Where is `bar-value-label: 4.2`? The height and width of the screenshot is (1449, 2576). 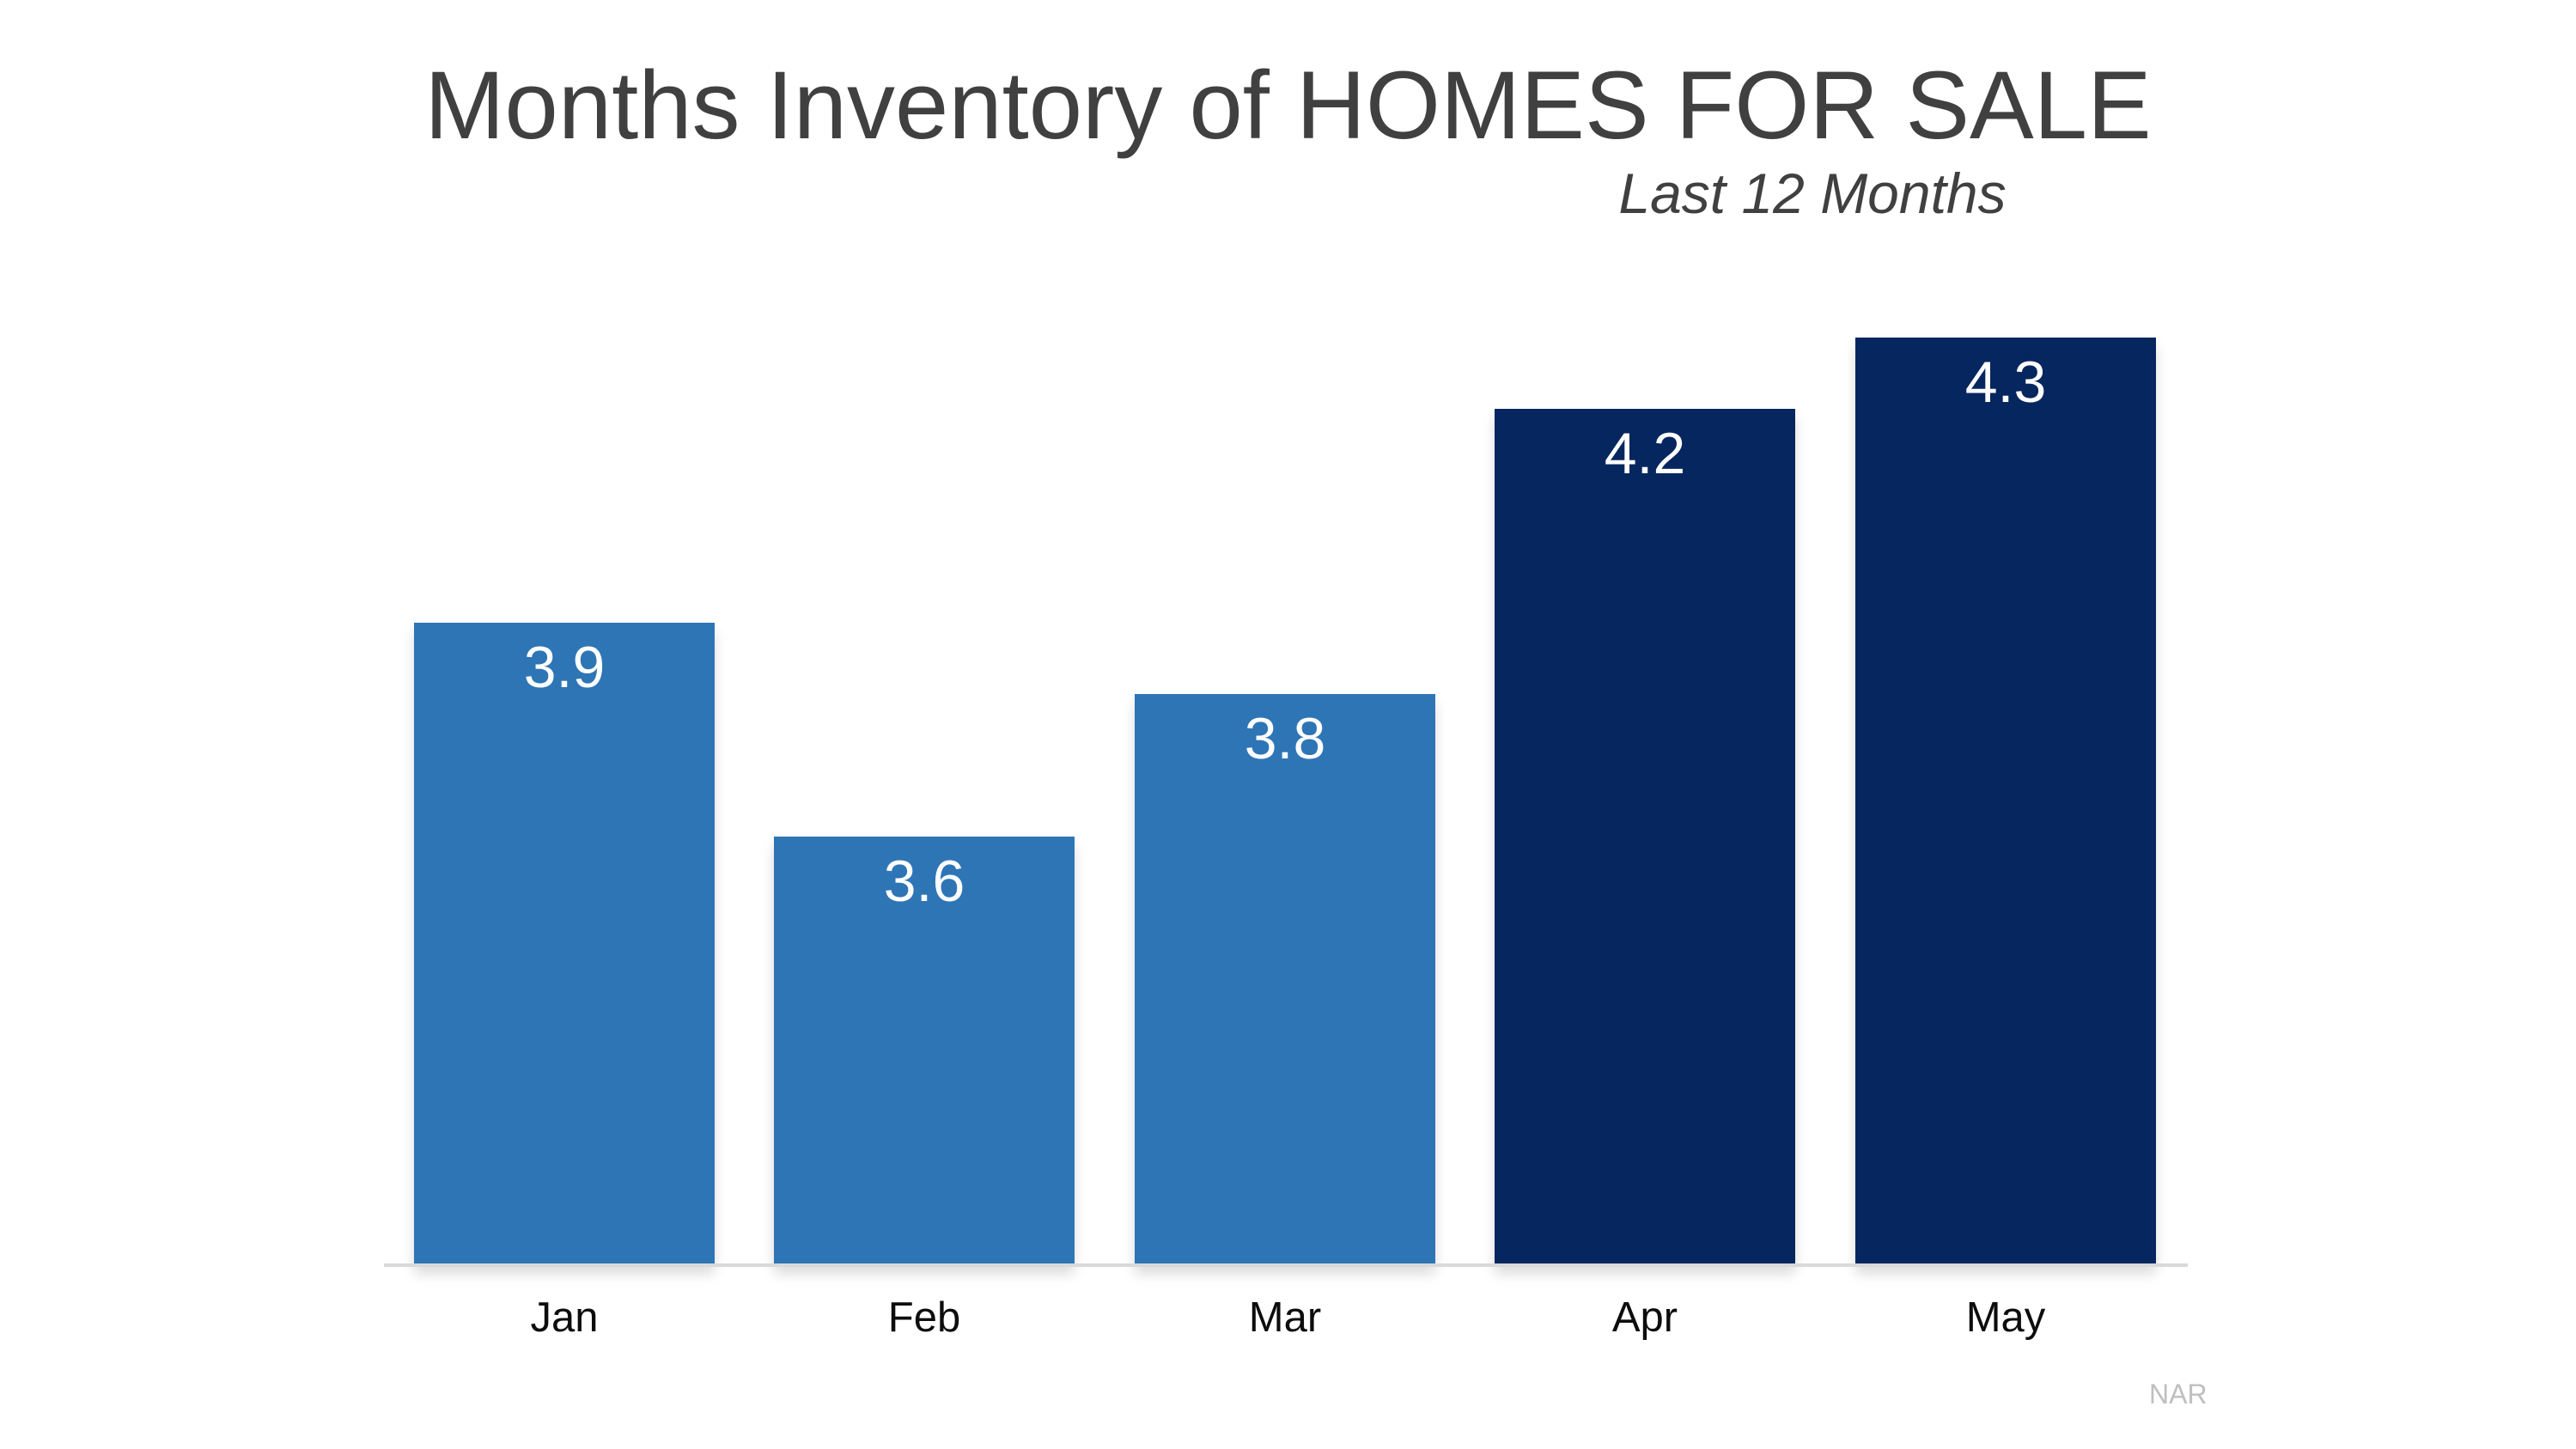
bar-value-label: 4.2 is located at coordinates (1645, 454).